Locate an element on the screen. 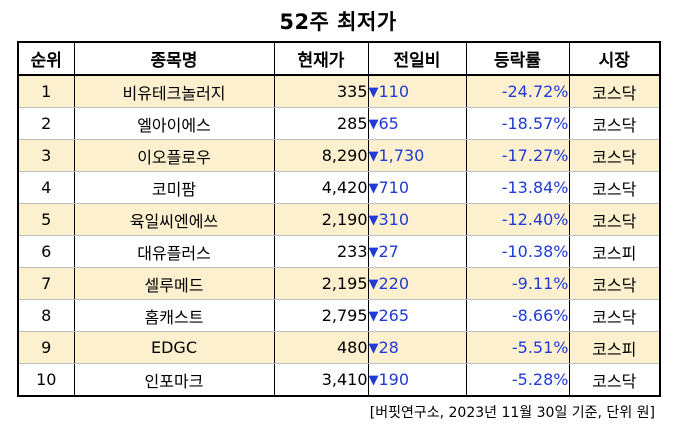 The width and height of the screenshot is (676, 436). price-cell: 2,195 is located at coordinates (321, 283).